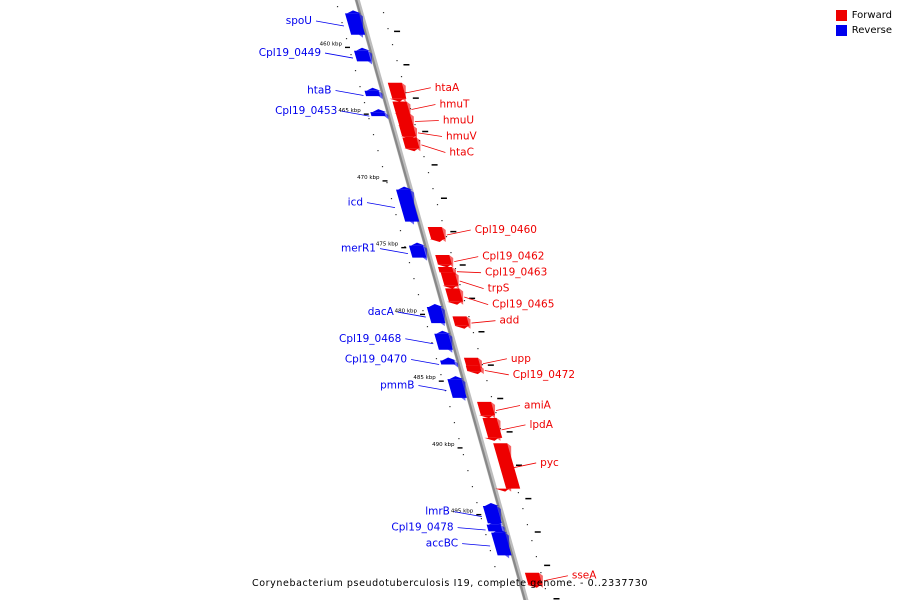  Describe the element at coordinates (841, 30) in the screenshot. I see `reverse-swatch` at that location.